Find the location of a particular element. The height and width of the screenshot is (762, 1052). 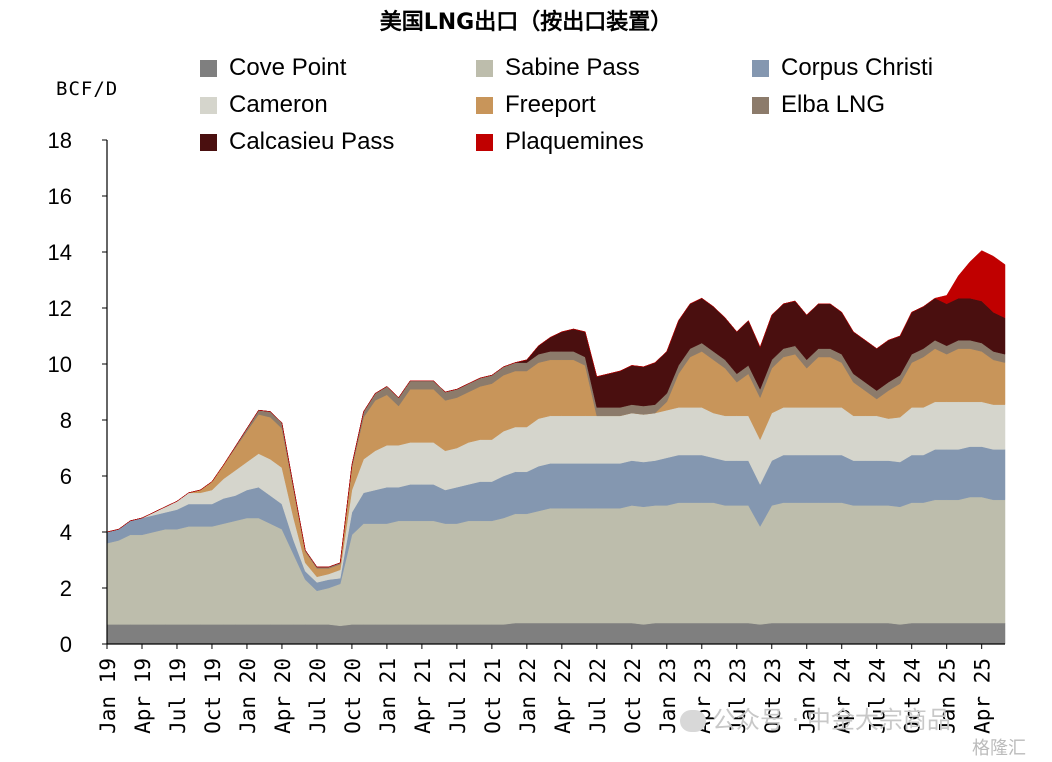

x-tick-label-15: Oct 22 is located at coordinates (633, 696).